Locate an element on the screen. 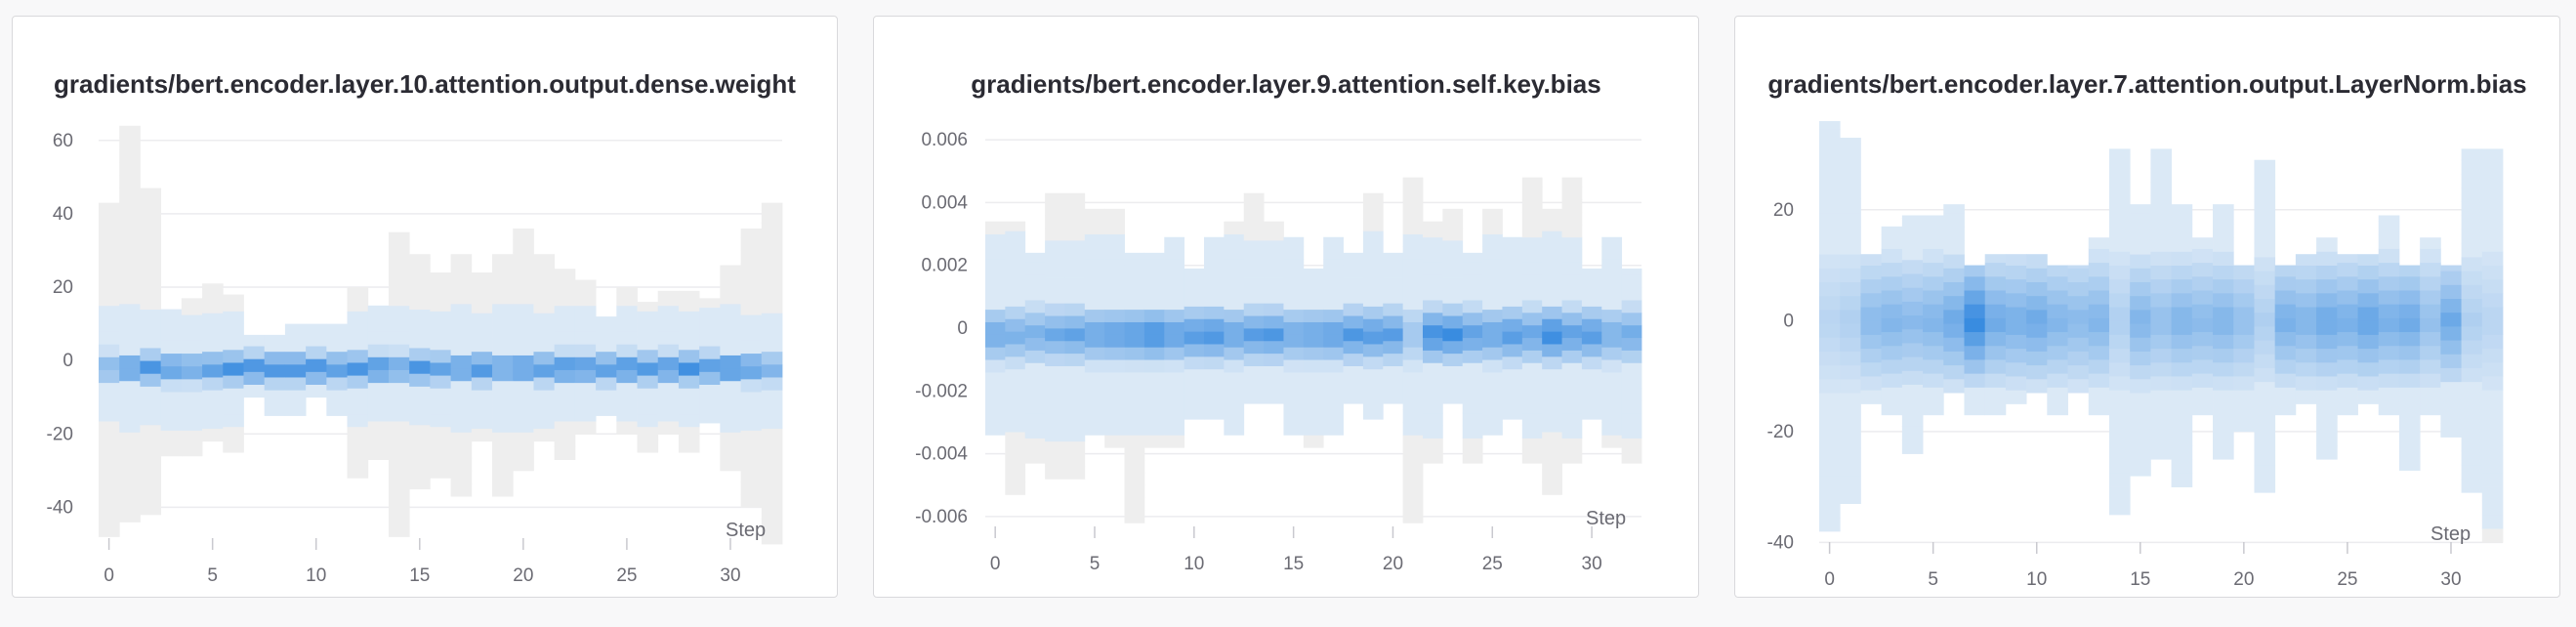 This screenshot has width=2576, height=627. x-tick-label: 25 is located at coordinates (626, 575).